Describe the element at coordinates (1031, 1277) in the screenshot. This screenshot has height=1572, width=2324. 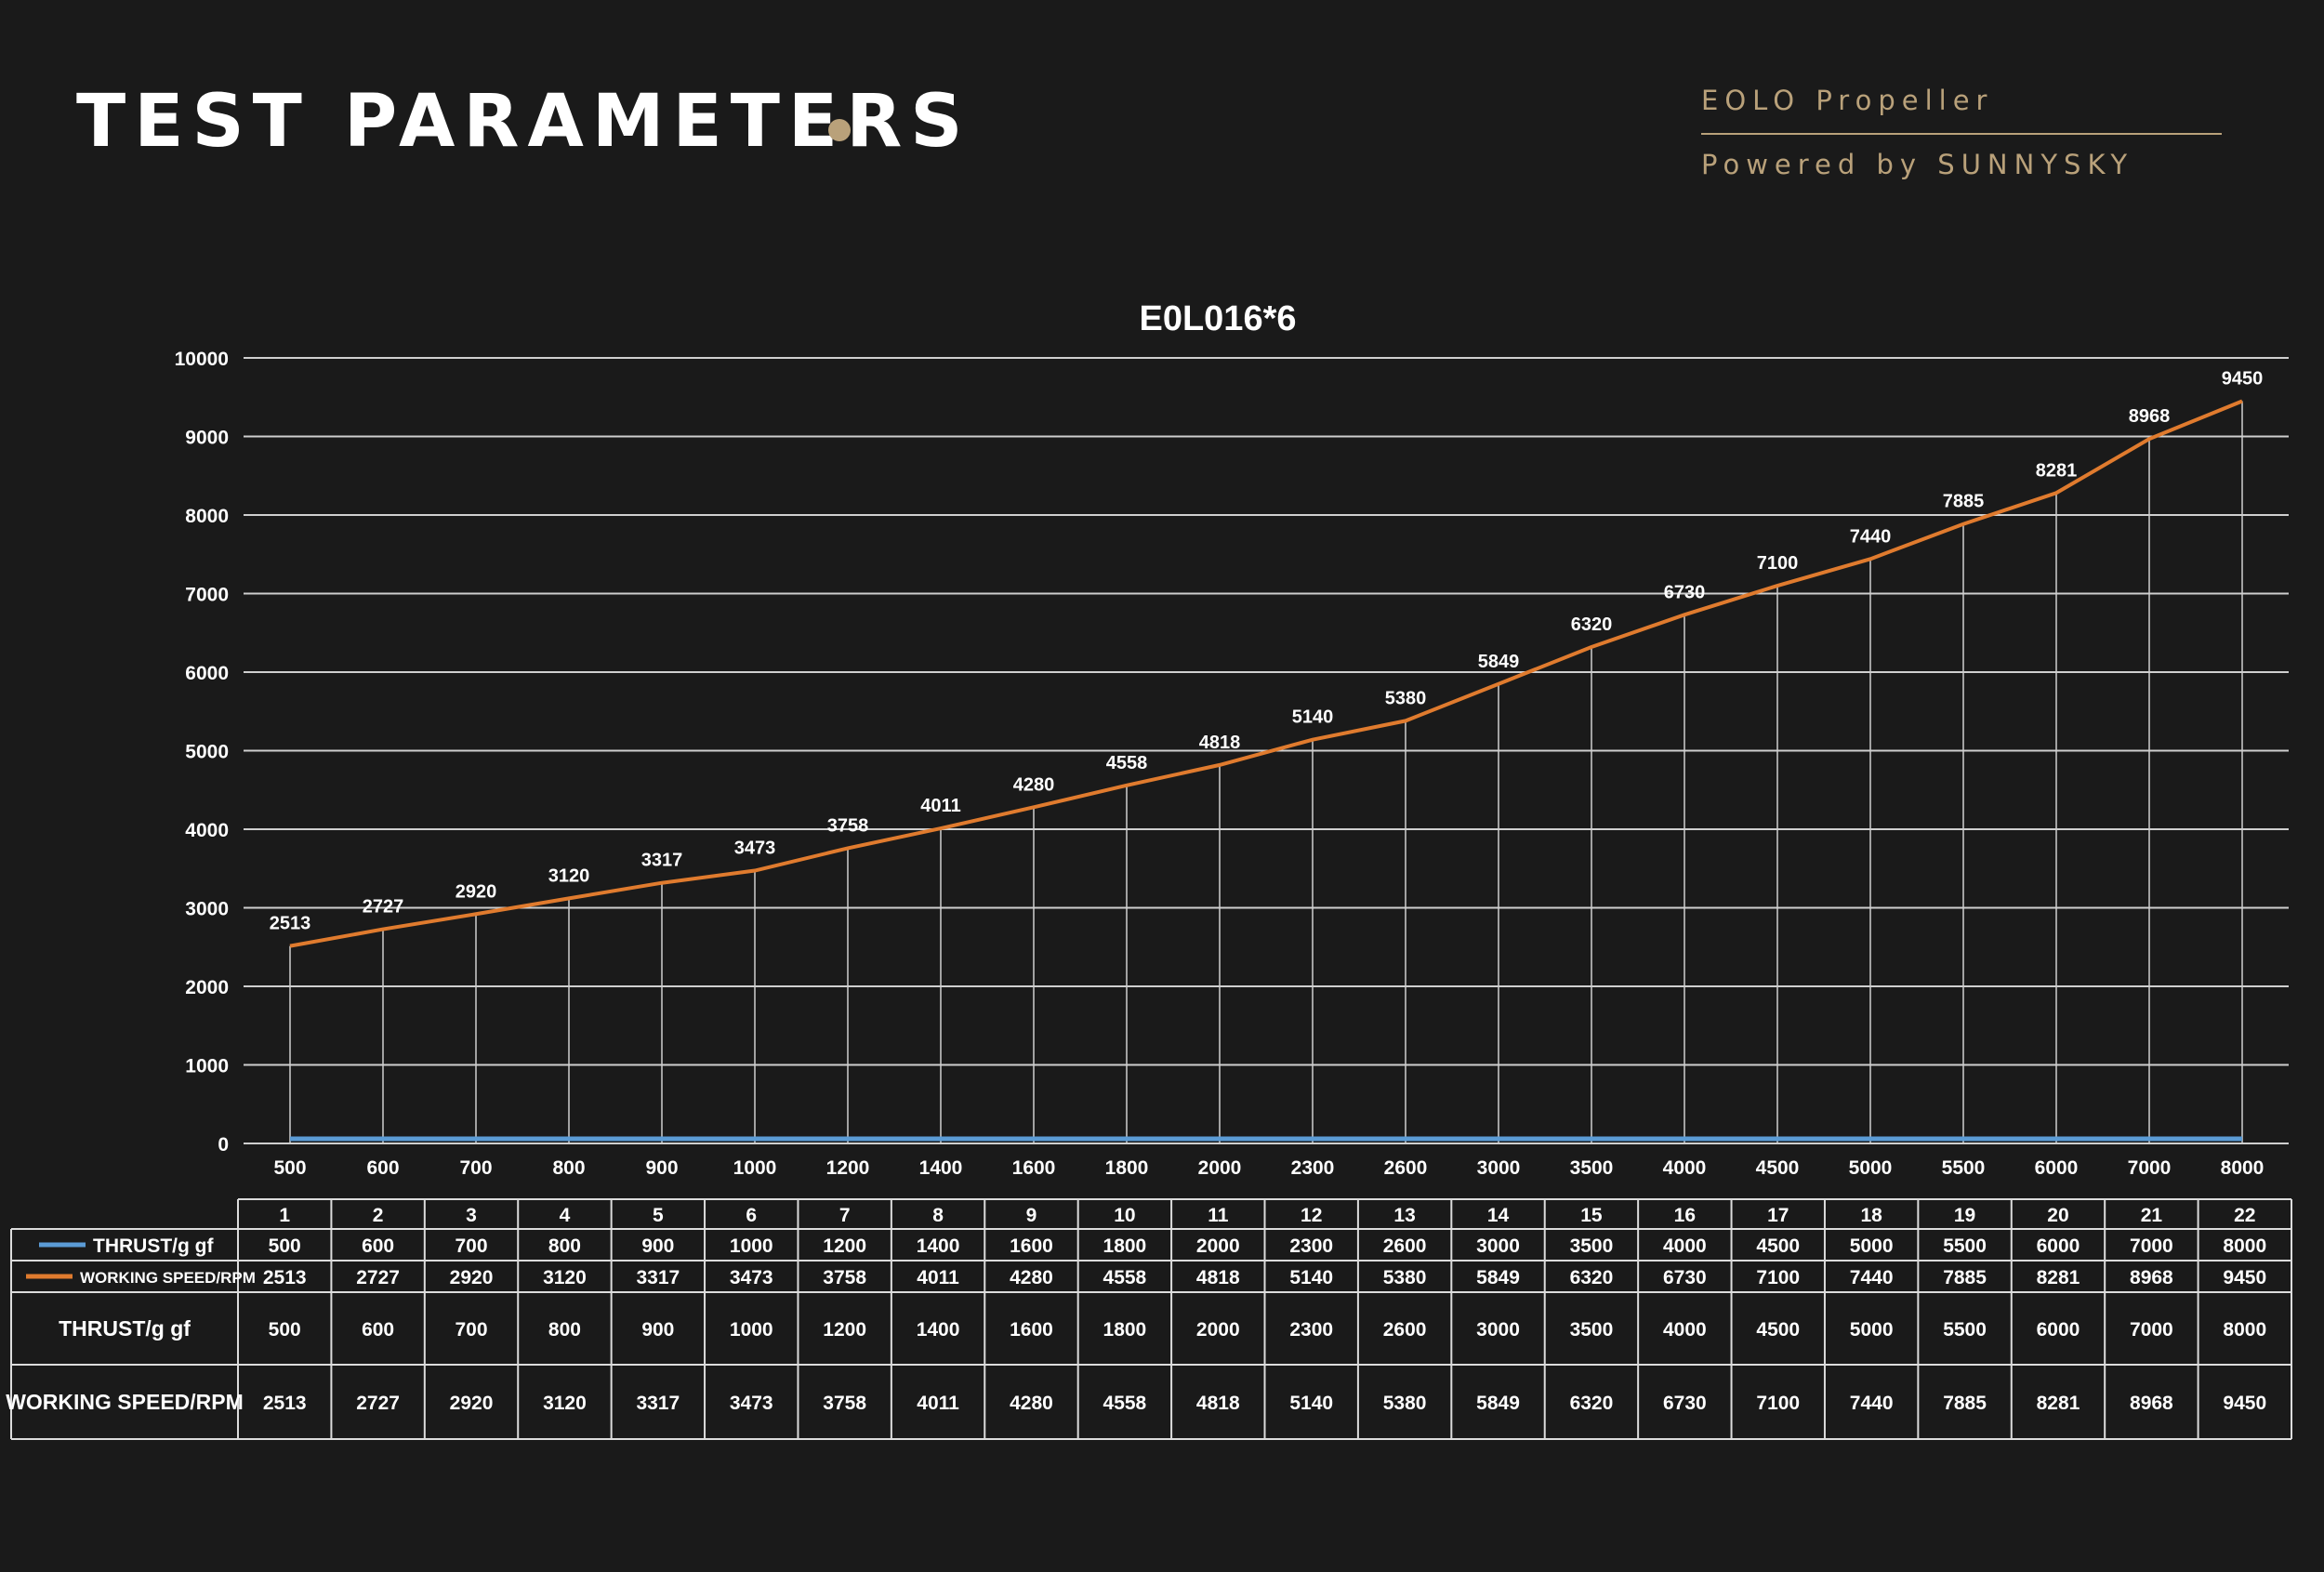
I see `table-cell-rpm: 4280` at that location.